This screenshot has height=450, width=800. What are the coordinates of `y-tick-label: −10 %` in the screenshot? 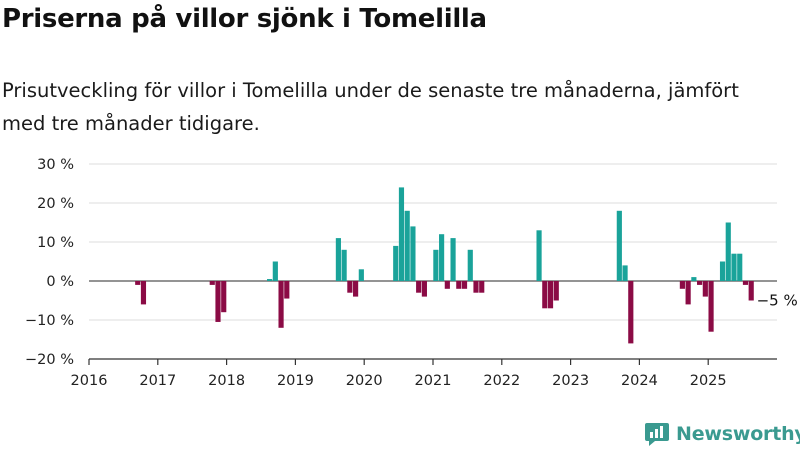 It's located at (49, 321).